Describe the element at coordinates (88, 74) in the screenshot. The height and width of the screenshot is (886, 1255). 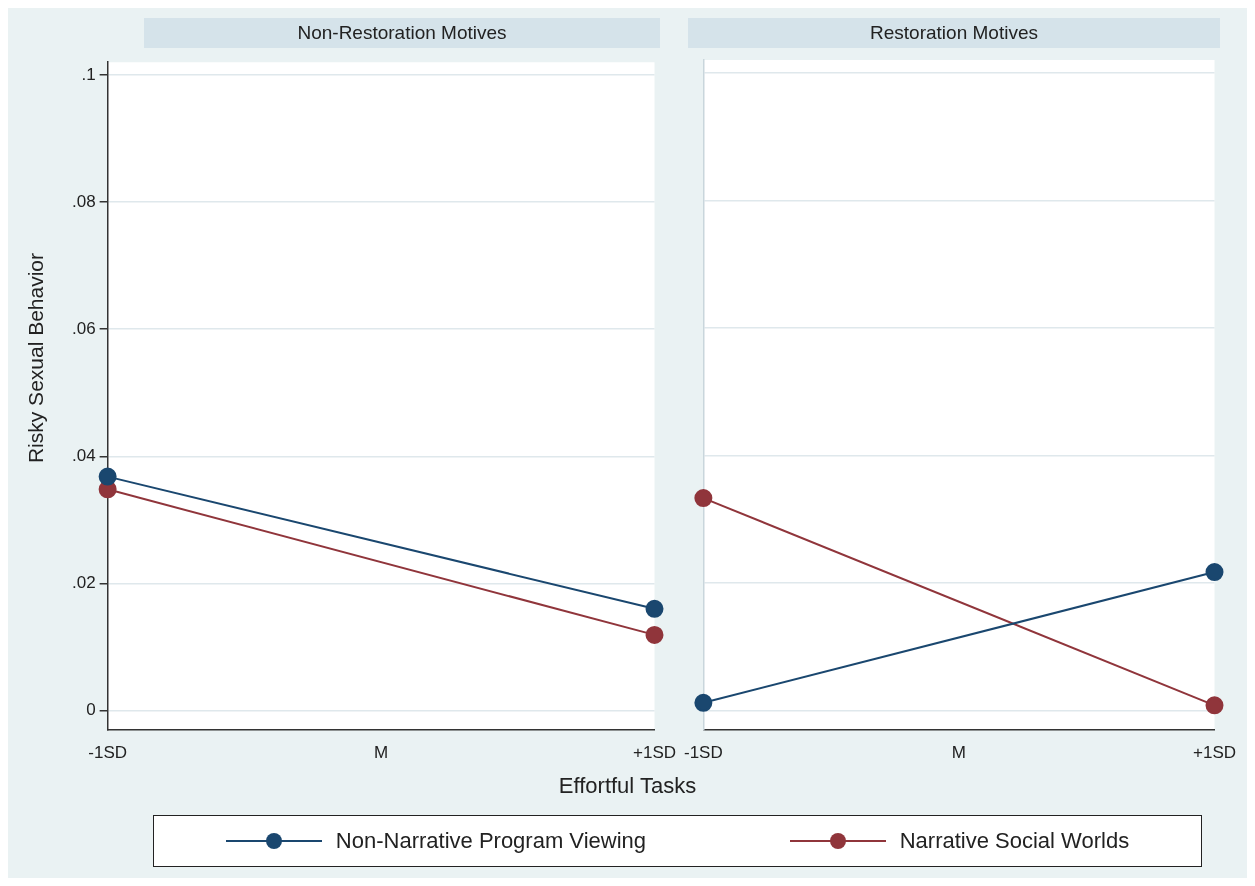
I see `y-tick-label: .1` at that location.